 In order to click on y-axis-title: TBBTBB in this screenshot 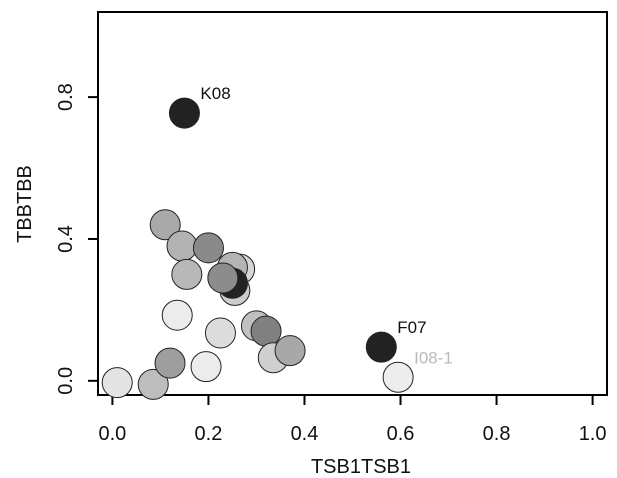, I will do `click(25, 204)`.